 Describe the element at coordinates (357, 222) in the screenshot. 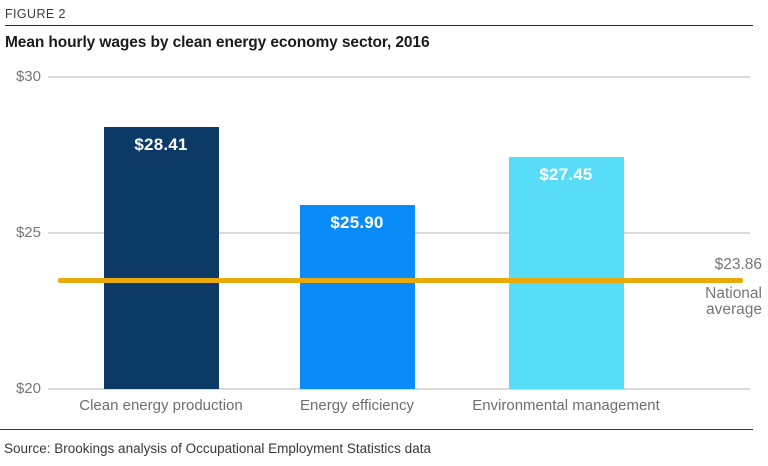

I see `bar-value-label: $25.90` at that location.